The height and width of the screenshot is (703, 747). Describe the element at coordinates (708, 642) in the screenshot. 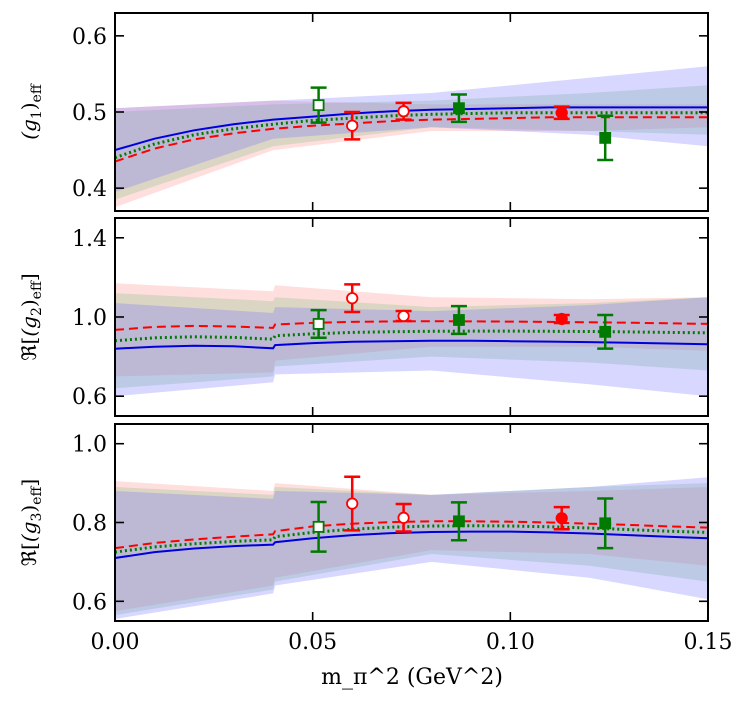

I see `x-tick-label: 0.15` at that location.